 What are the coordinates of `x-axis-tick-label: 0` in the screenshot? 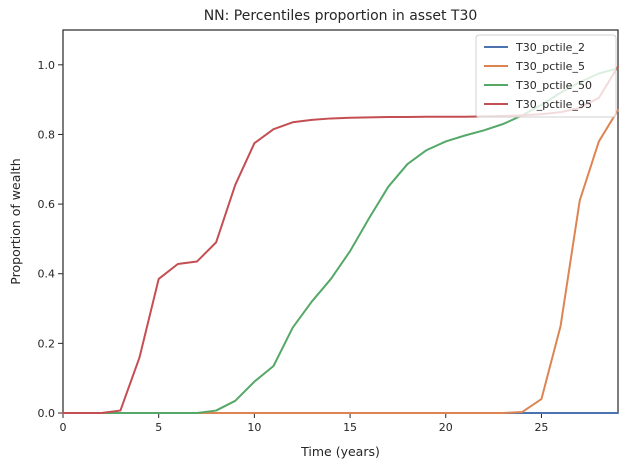 It's located at (63, 427).